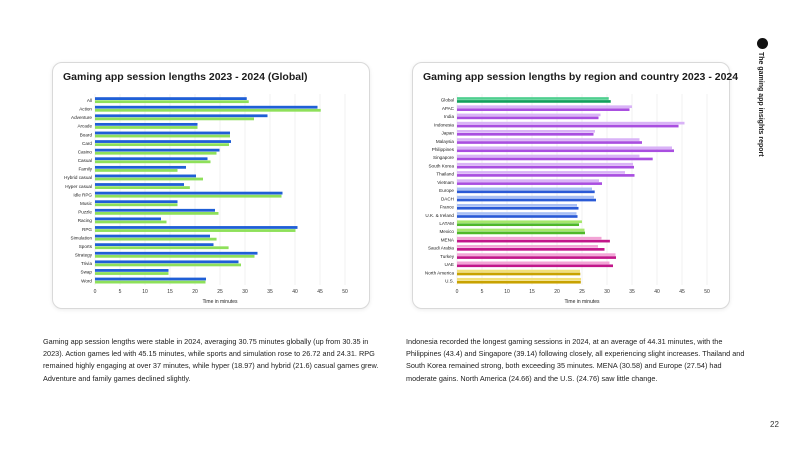  What do you see at coordinates (582, 302) in the screenshot?
I see `x-axis-title: Time in minutes` at bounding box center [582, 302].